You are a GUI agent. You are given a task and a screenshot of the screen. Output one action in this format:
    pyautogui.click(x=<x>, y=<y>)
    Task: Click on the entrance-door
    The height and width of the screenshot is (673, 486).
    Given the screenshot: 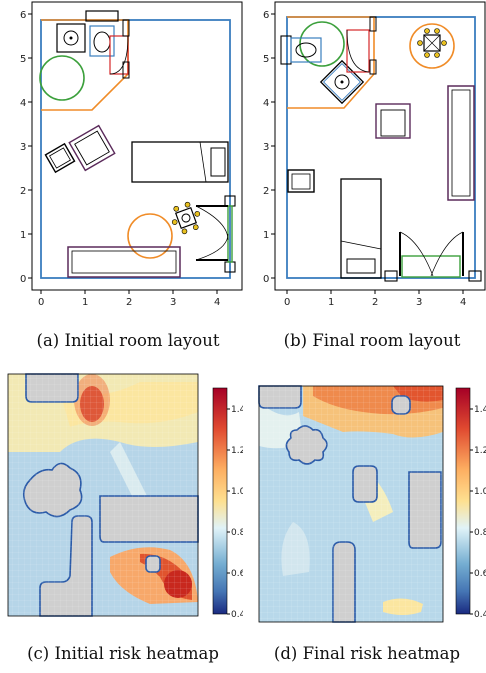 What is the action you would take?
    pyautogui.click(x=431, y=266)
    